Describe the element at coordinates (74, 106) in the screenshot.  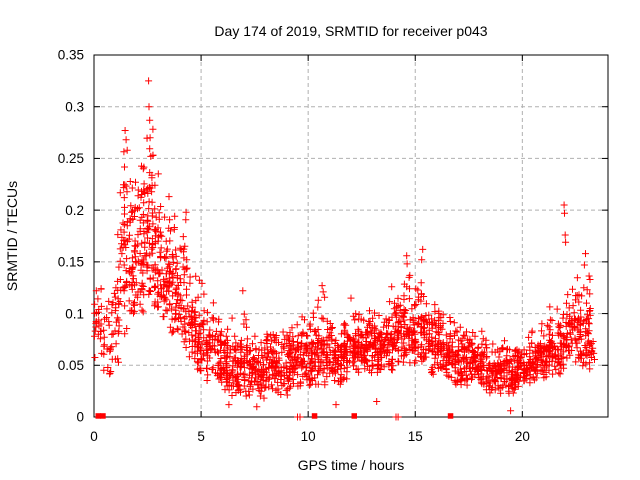
I see `svg-text: 0.3` at that location.